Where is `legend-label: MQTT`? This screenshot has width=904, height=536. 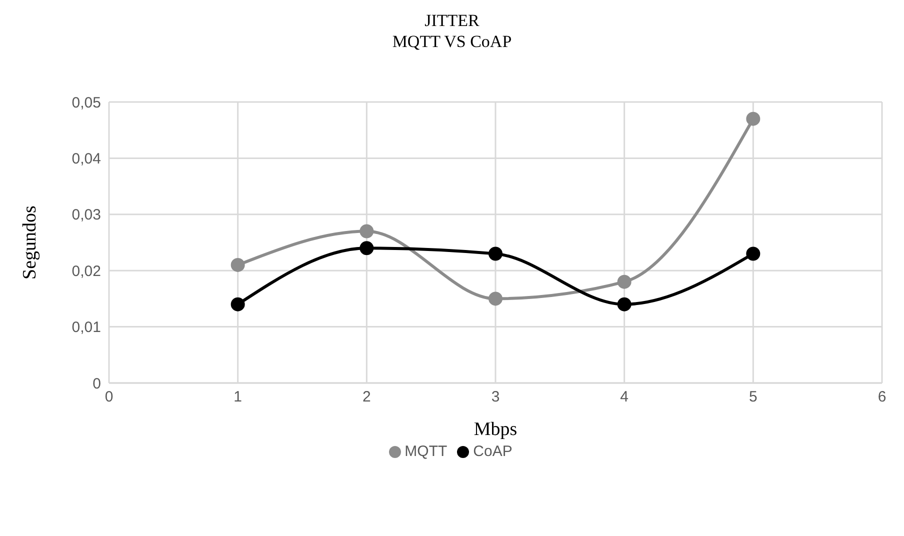
legend-label: MQTT is located at coordinates (426, 451).